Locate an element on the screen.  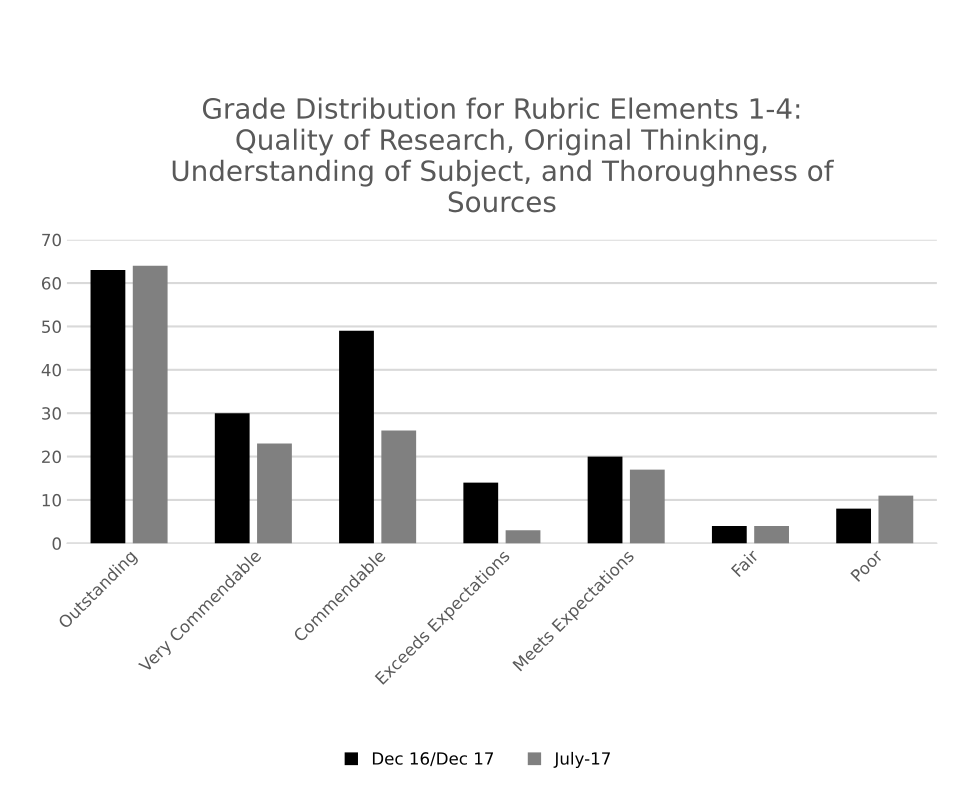
chart-title: Grade Distribution for Rubric Elements 1-4: Quality of Research, Original Thinking, Understanding of Subject, and Thoroughness of Sources is located at coordinates (503, 155).